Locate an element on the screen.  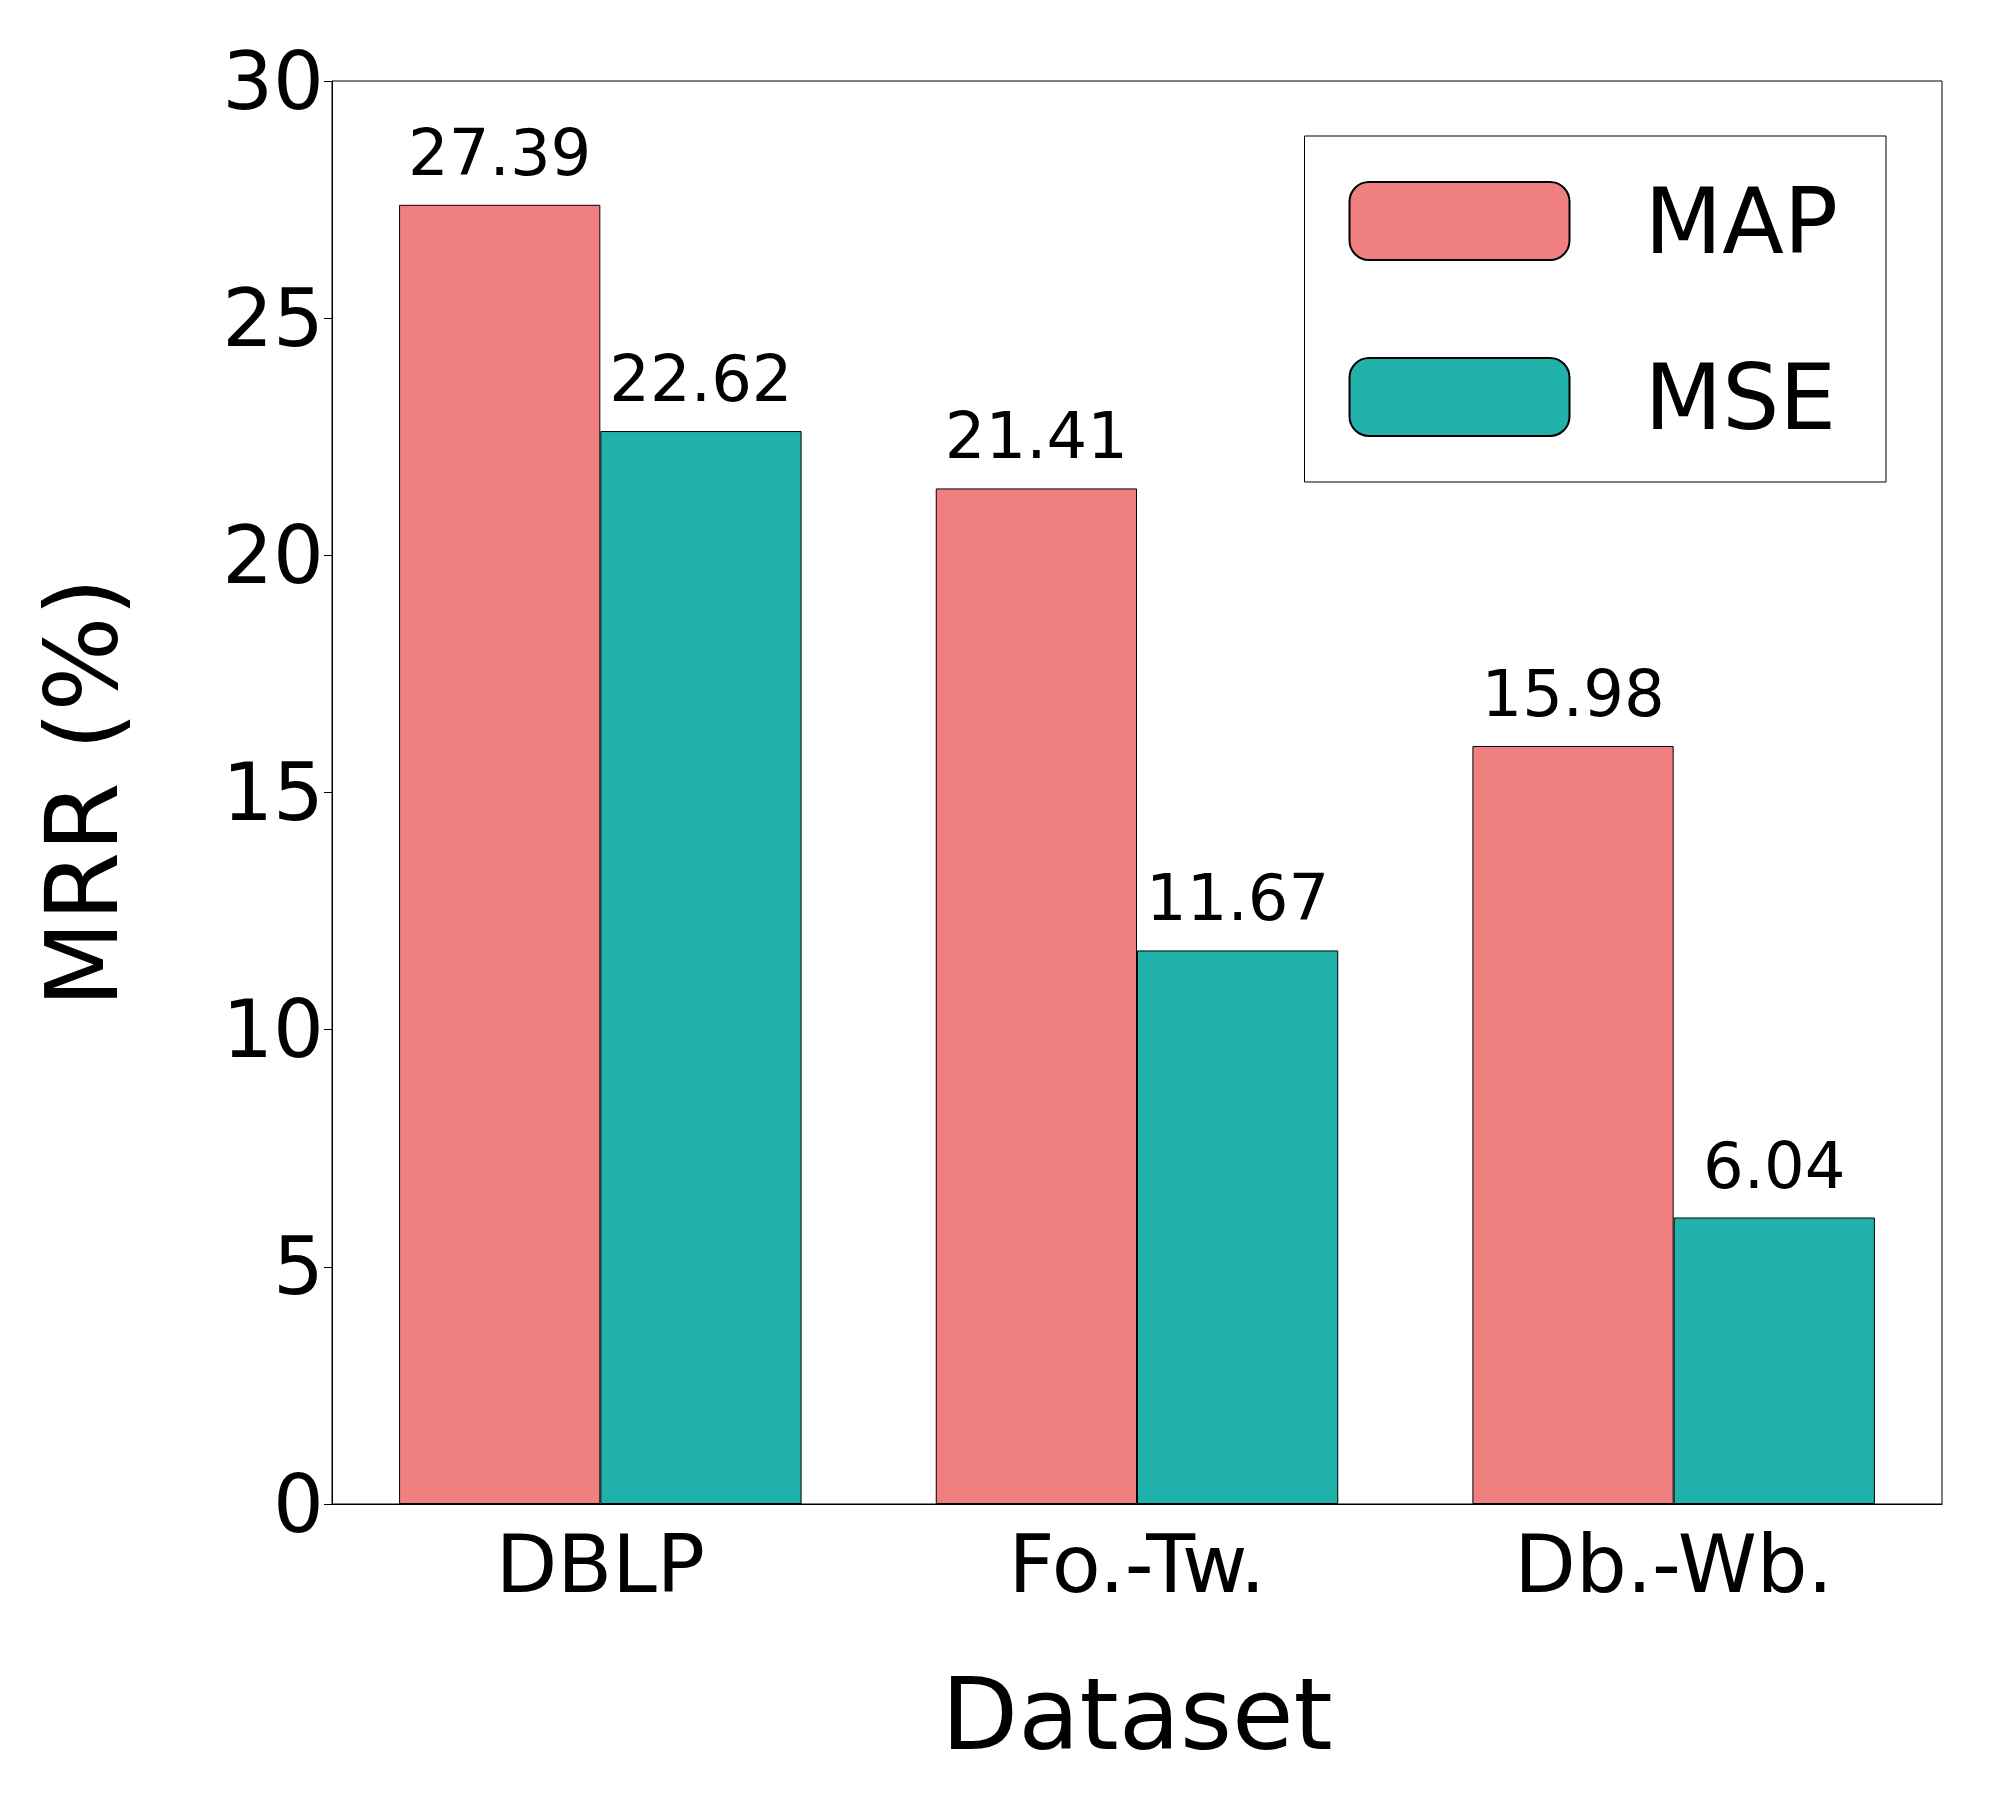
y-tick-label: 20 is located at coordinates (273, 555).